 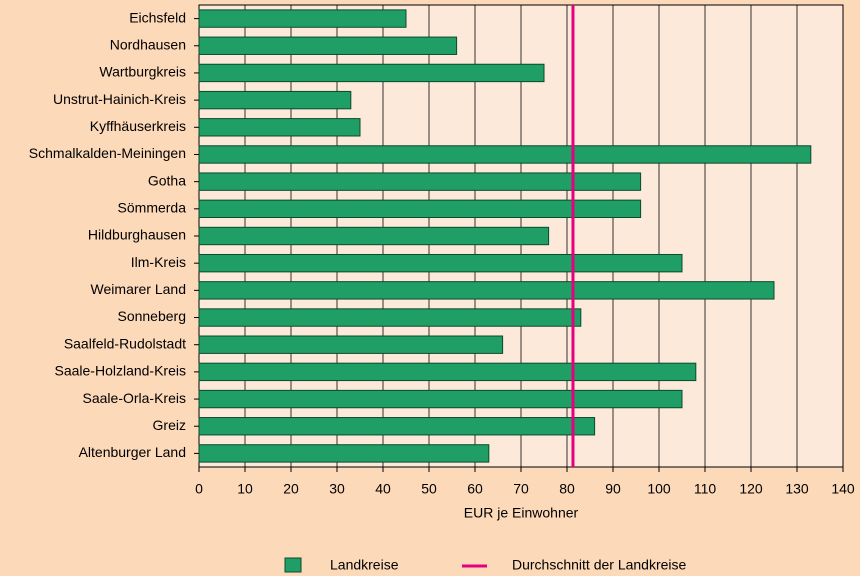 What do you see at coordinates (521, 513) in the screenshot?
I see `x-axis-label: EUR je Einwohner` at bounding box center [521, 513].